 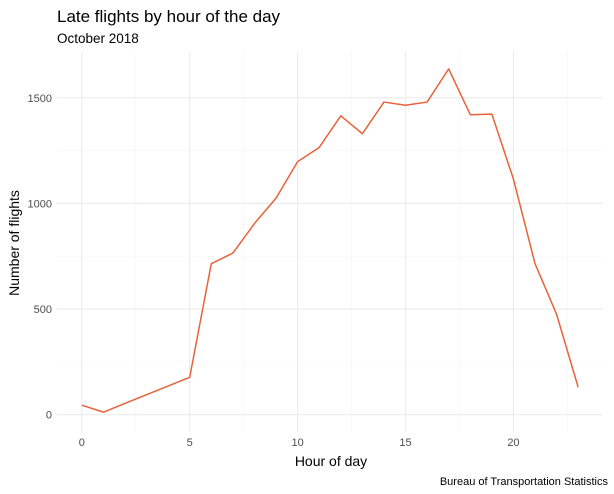 I want to click on x-tick-label: 10, so click(x=298, y=443).